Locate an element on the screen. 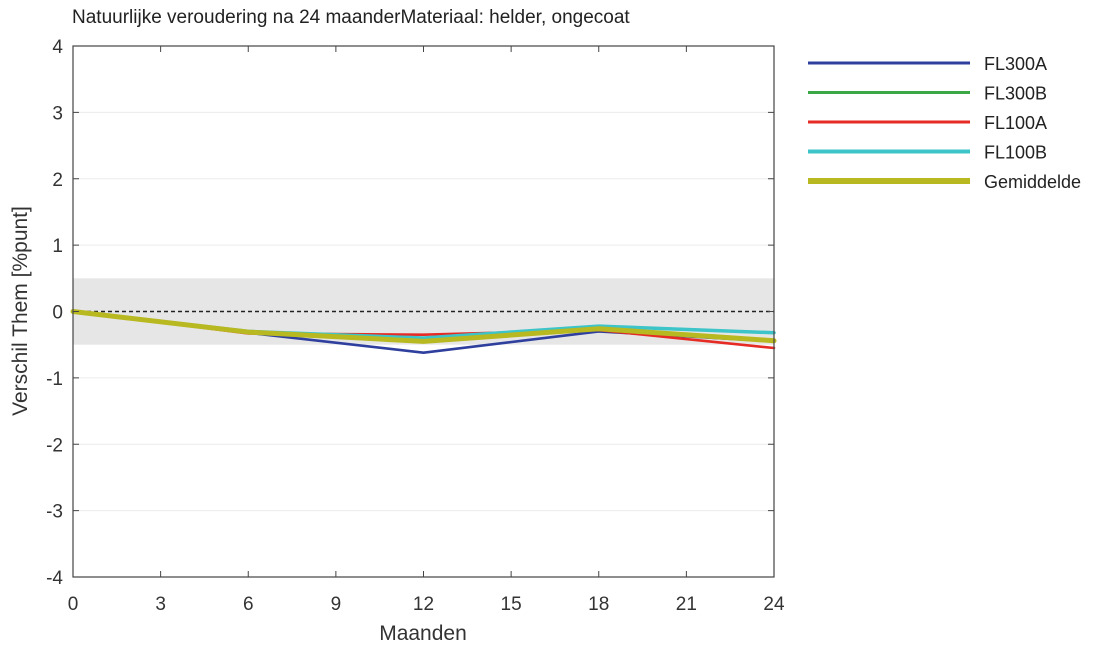 This screenshot has width=1119, height=648. legend-label-fl300b: FL300B is located at coordinates (1015, 94).